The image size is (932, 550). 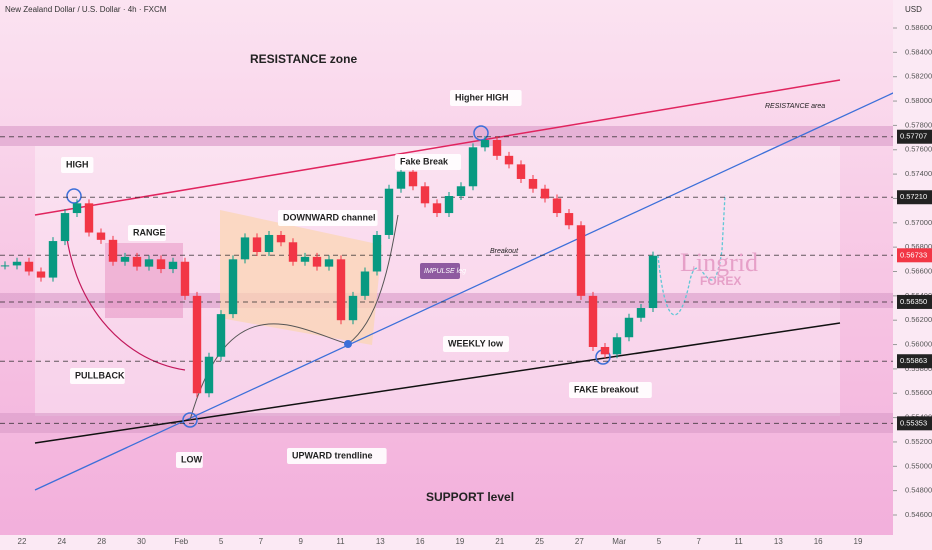 What do you see at coordinates (918, 514) in the screenshot?
I see `y-tick-label: 0.54600` at bounding box center [918, 514].